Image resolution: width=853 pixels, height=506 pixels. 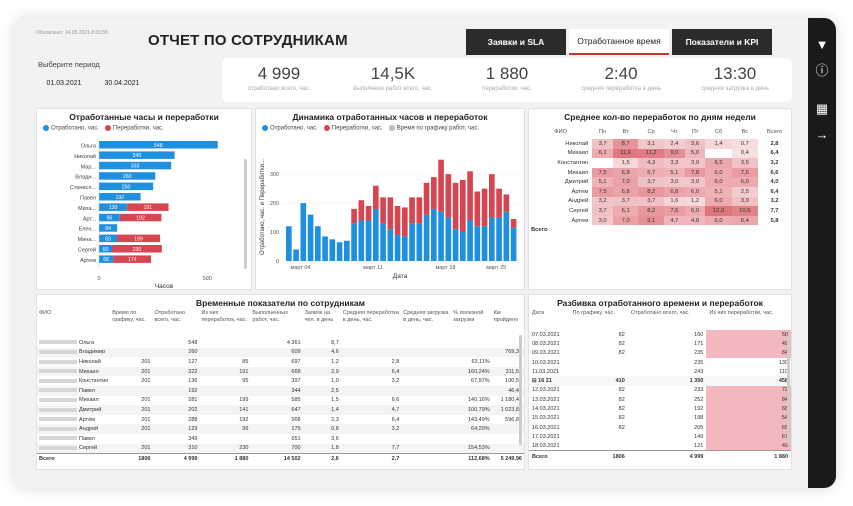 What do you see at coordinates (660, 191) in the screenshot?
I see `heatmap-row: Артем 7,5 6,8 8,2 6,8 6,0 5,1 2,5 6,4` at bounding box center [660, 191].